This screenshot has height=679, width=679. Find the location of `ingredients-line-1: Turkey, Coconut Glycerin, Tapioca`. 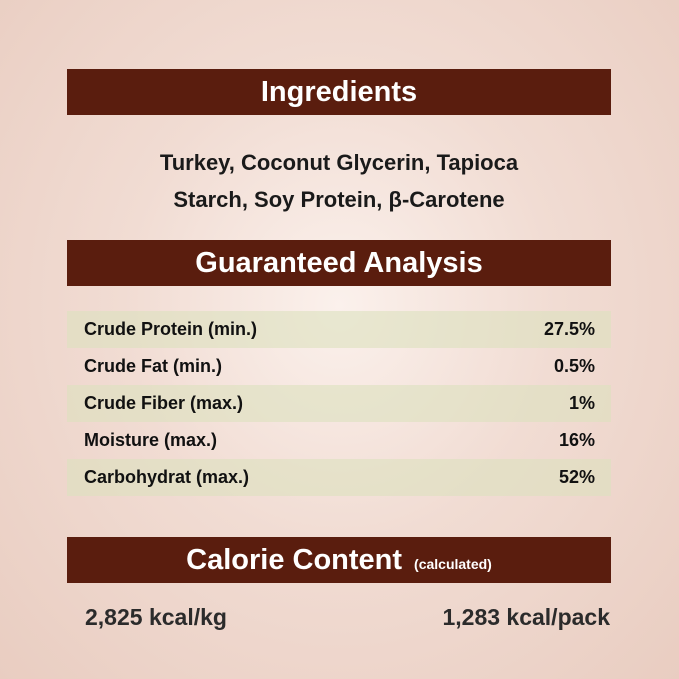

ingredients-line-1: Turkey, Coconut Glycerin, Tapioca is located at coordinates (339, 162).